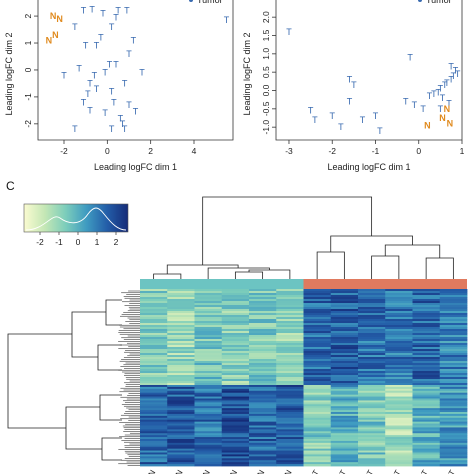  I want to click on column-dendrogram-branch, so click(439, 268).